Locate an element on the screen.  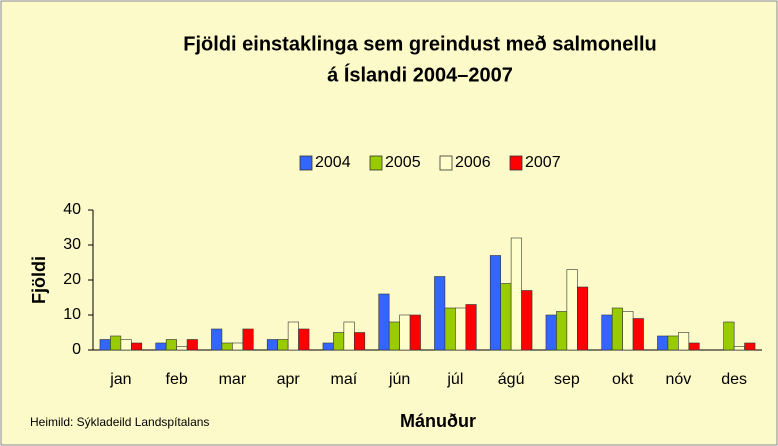
x-tick-label: ágú is located at coordinates (511, 379).